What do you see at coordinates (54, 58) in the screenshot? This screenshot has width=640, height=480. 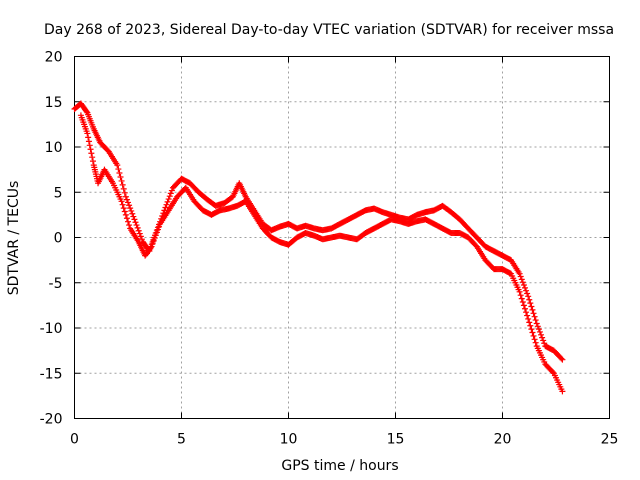 I see `y-tick-label: 20` at bounding box center [54, 58].